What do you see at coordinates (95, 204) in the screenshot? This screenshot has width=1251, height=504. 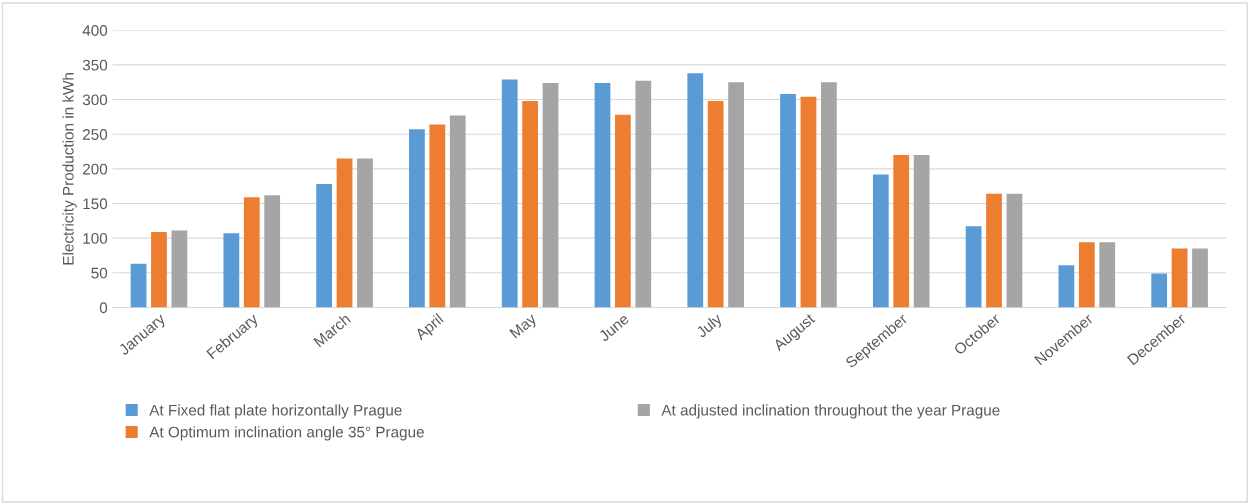 I see `y-tick-label: 150` at bounding box center [95, 204].